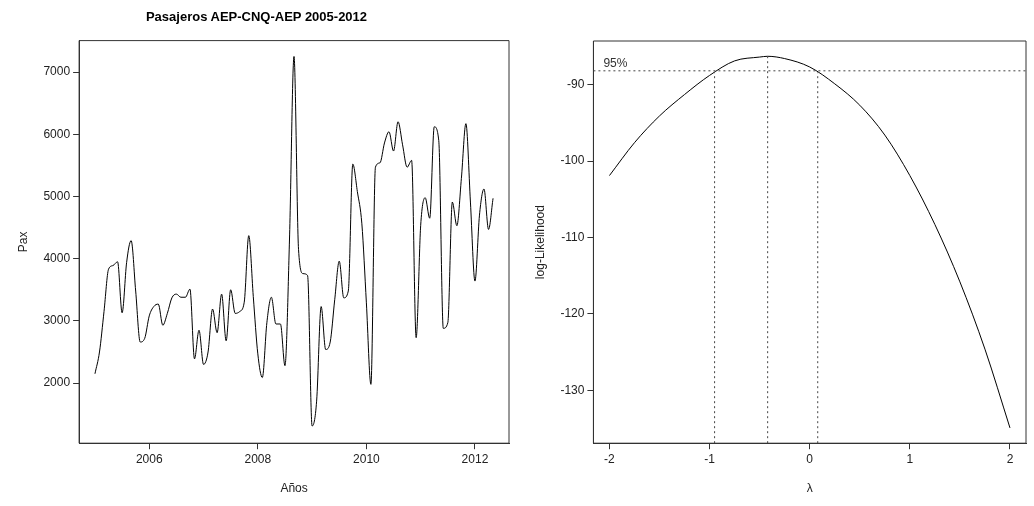 Image resolution: width=1034 pixels, height=506 pixels. What do you see at coordinates (1010, 458) in the screenshot?
I see `x-tick-label: 2` at bounding box center [1010, 458].